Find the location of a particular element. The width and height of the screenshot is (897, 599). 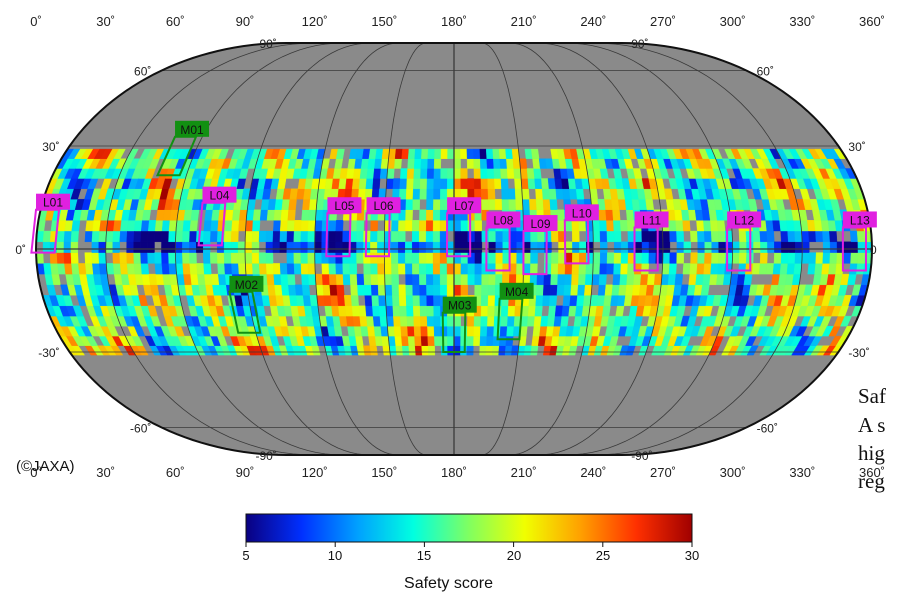

longitude-label: 330˚ is located at coordinates (802, 472).